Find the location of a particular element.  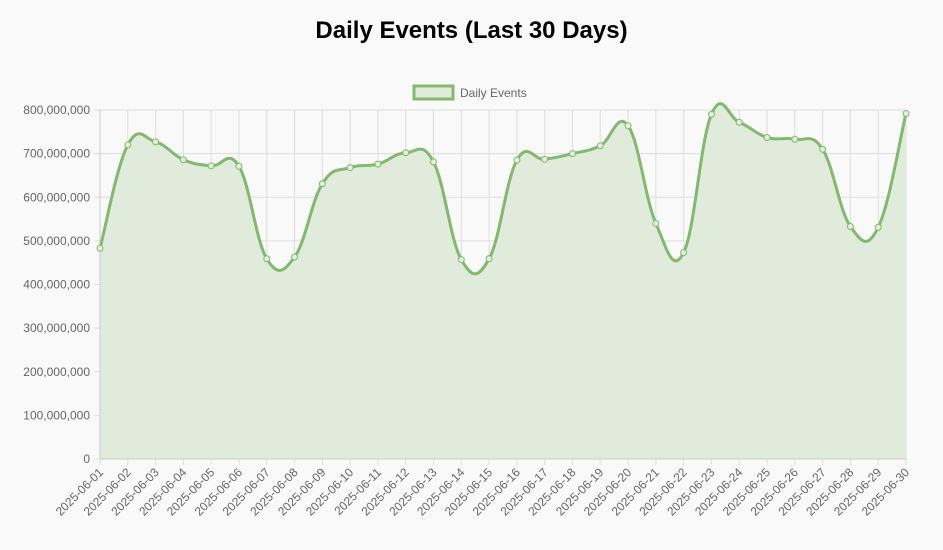

y-tick-label: 600,000,000 is located at coordinates (56, 197).